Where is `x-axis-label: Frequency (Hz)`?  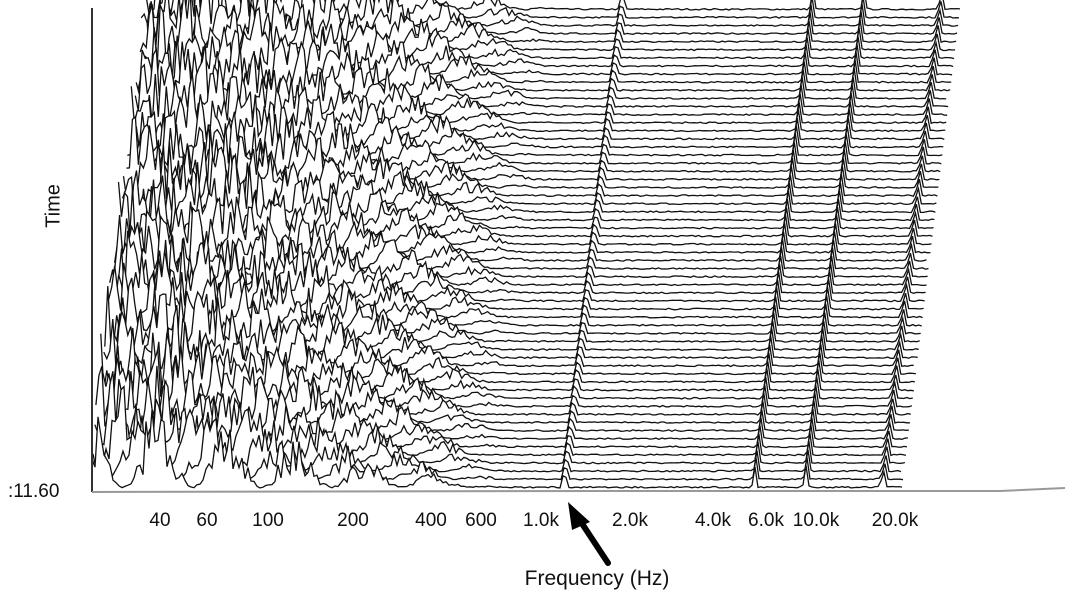
x-axis-label: Frequency (Hz) is located at coordinates (597, 578).